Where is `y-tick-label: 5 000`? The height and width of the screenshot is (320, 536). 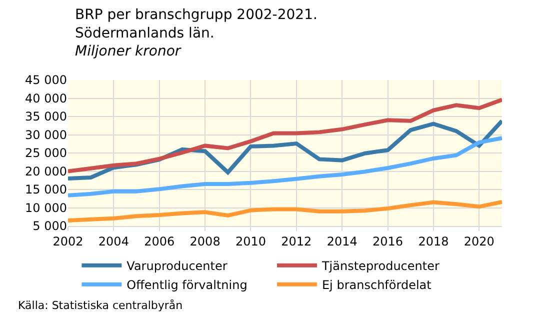
y-tick-label: 5 000 is located at coordinates (49, 226).